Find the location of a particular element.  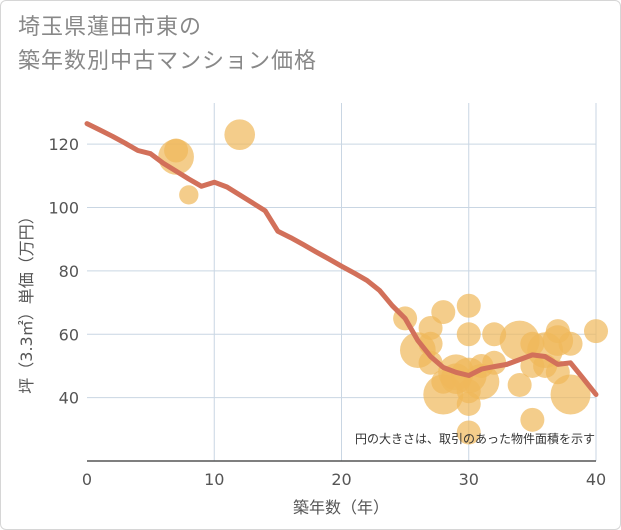

y-tick-labels: 40 60 80 100 120 is located at coordinates (63, 271).